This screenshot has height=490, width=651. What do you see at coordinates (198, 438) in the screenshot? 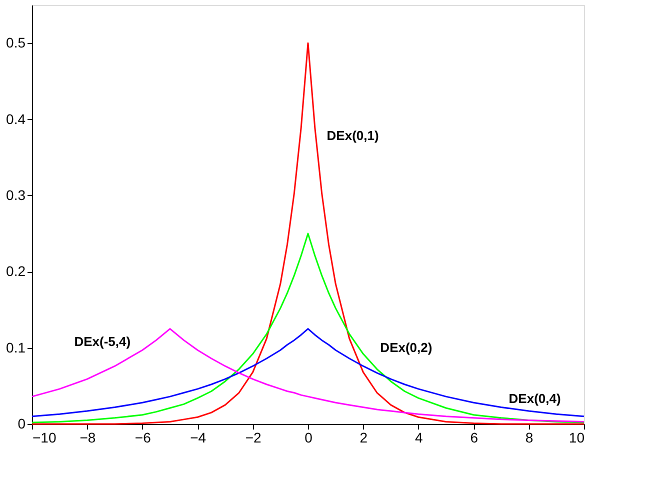
I see `x-tick-label: −4` at bounding box center [198, 438].